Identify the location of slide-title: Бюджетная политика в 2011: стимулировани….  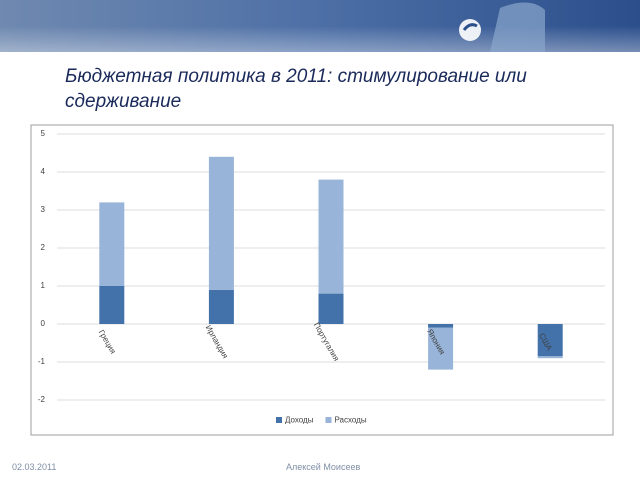
(296, 89).